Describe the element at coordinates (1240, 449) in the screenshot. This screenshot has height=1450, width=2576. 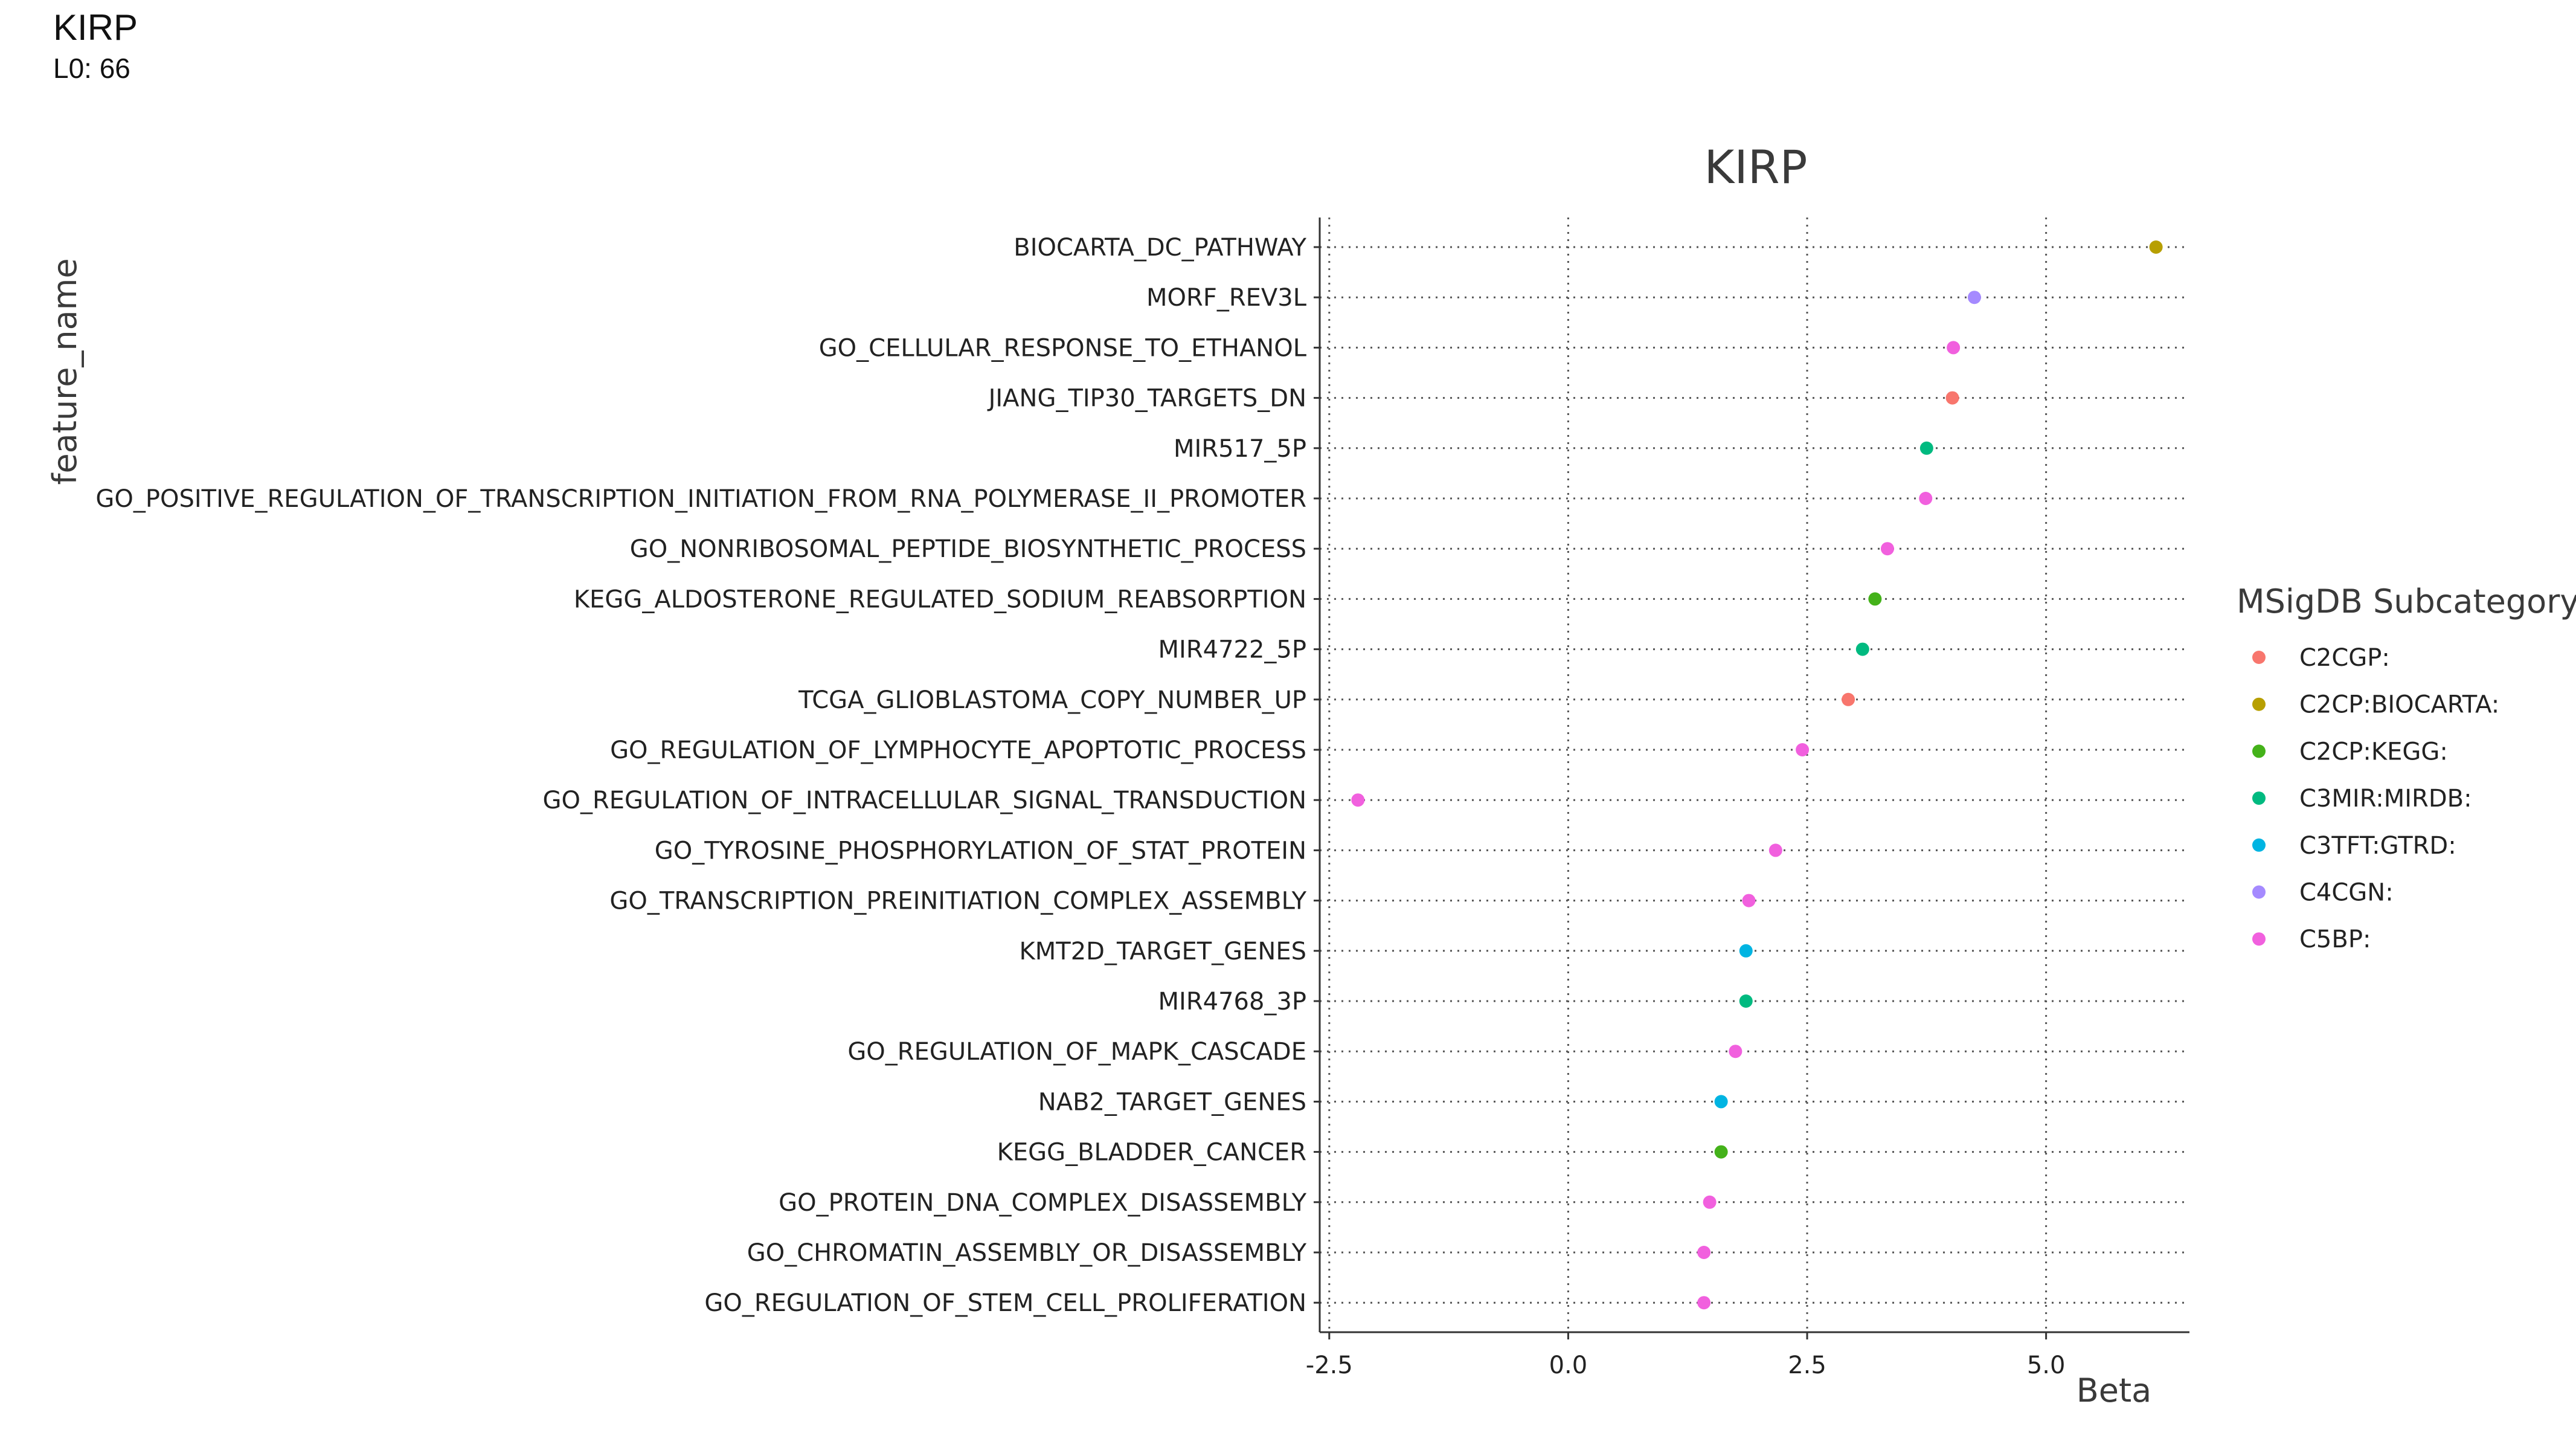
I see `y-tick-label: MIR517_5P` at that location.